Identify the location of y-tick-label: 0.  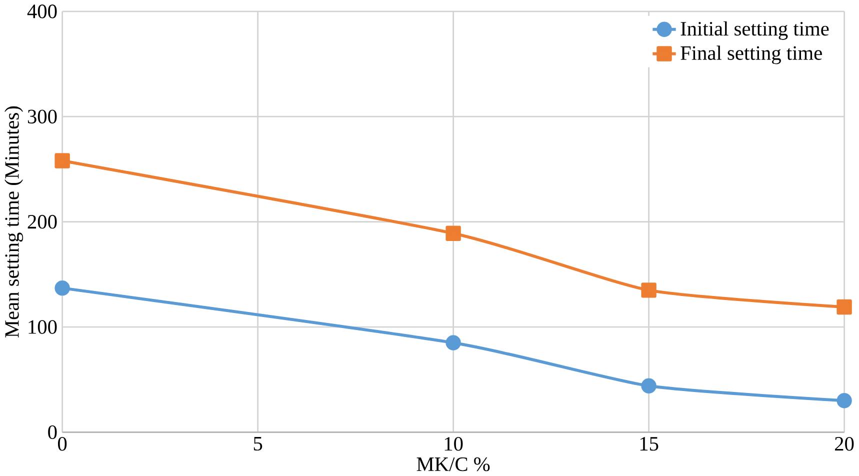
(52, 432).